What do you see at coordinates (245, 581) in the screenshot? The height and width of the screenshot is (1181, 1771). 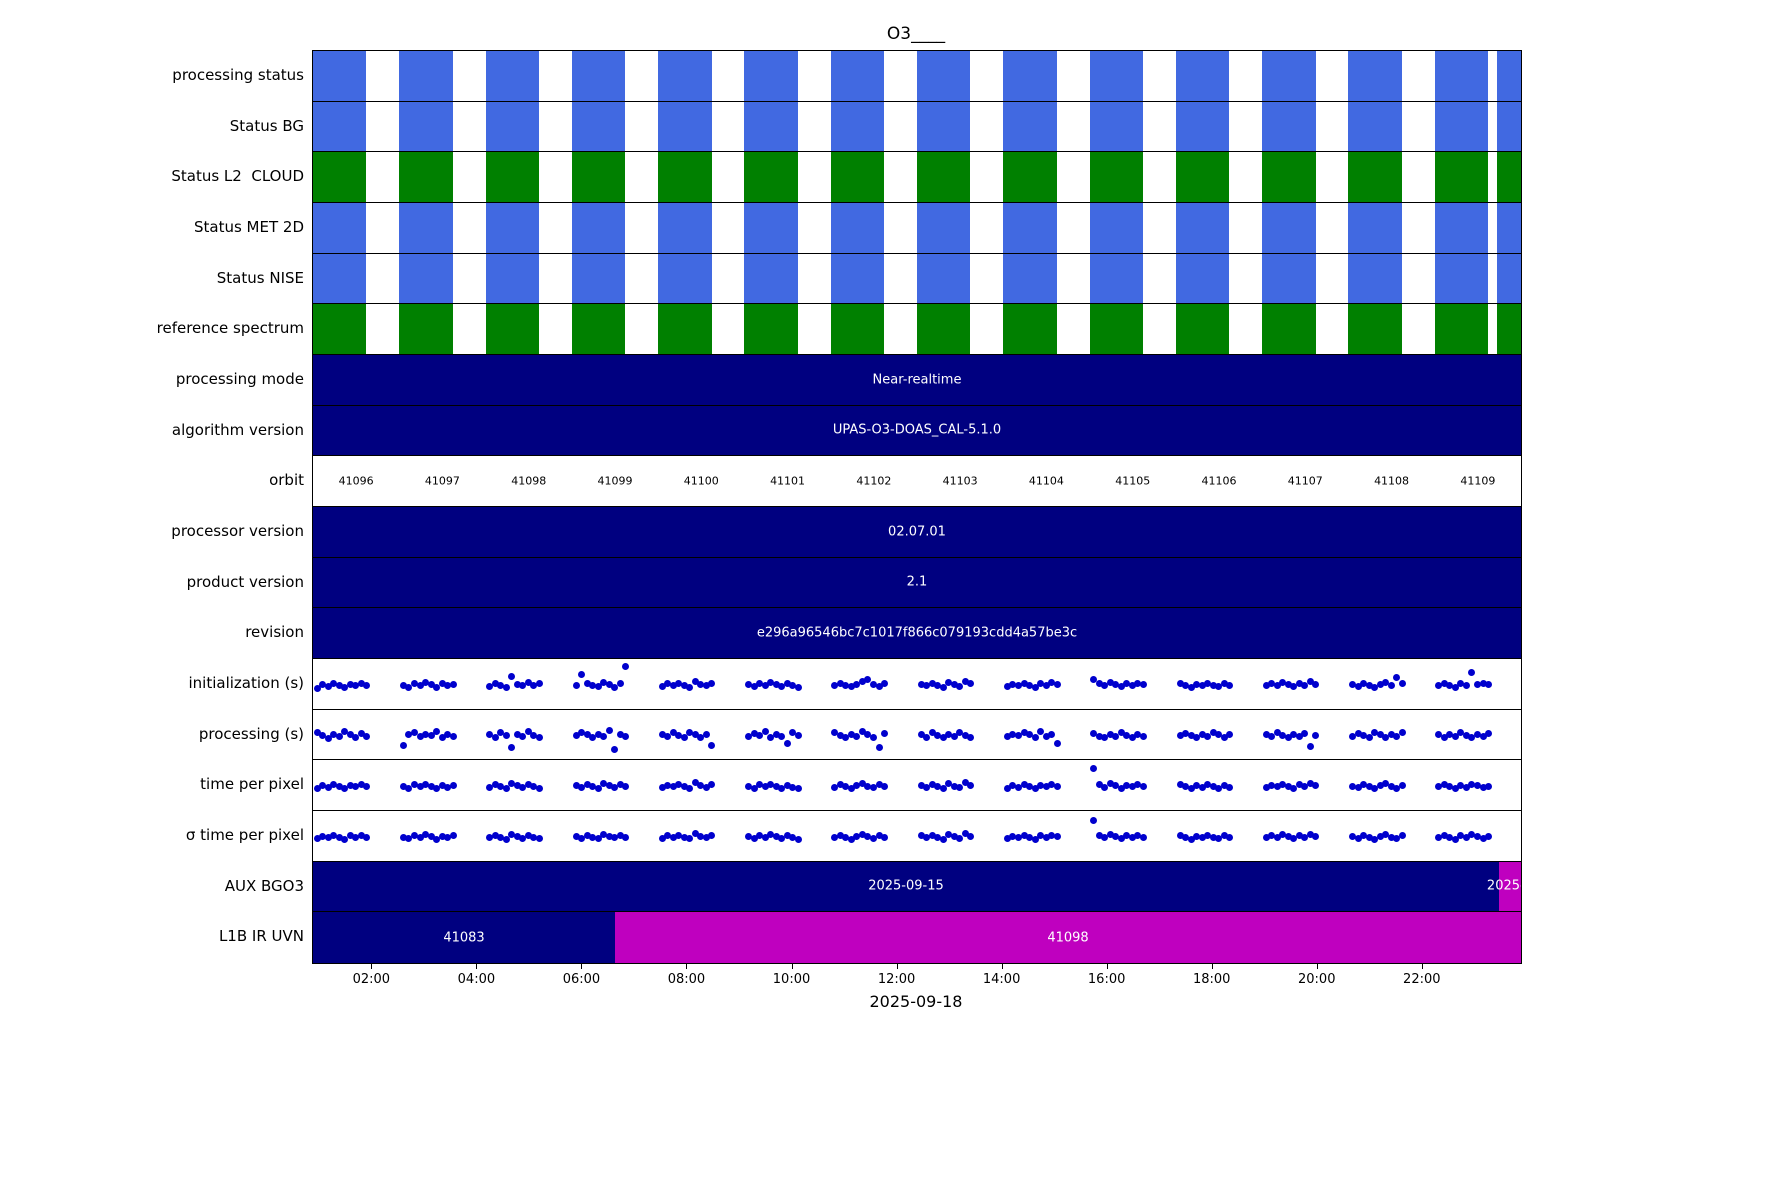 I see `row-label-product-version: product version` at bounding box center [245, 581].